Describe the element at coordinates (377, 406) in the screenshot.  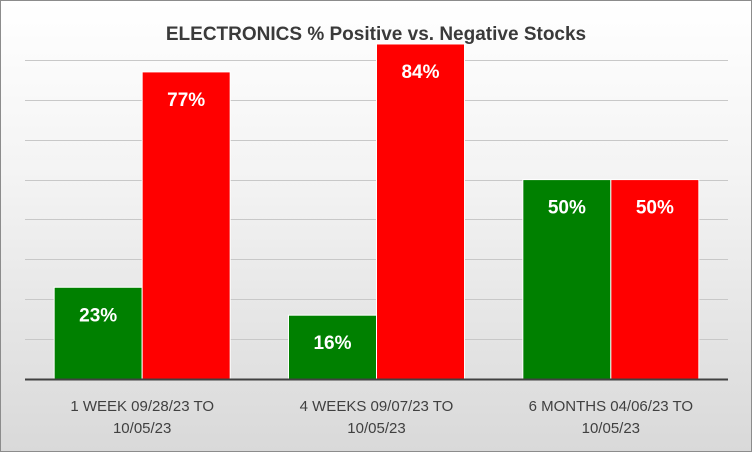
I see `category-label: 4 WEEKS 09/07/23 TO` at that location.